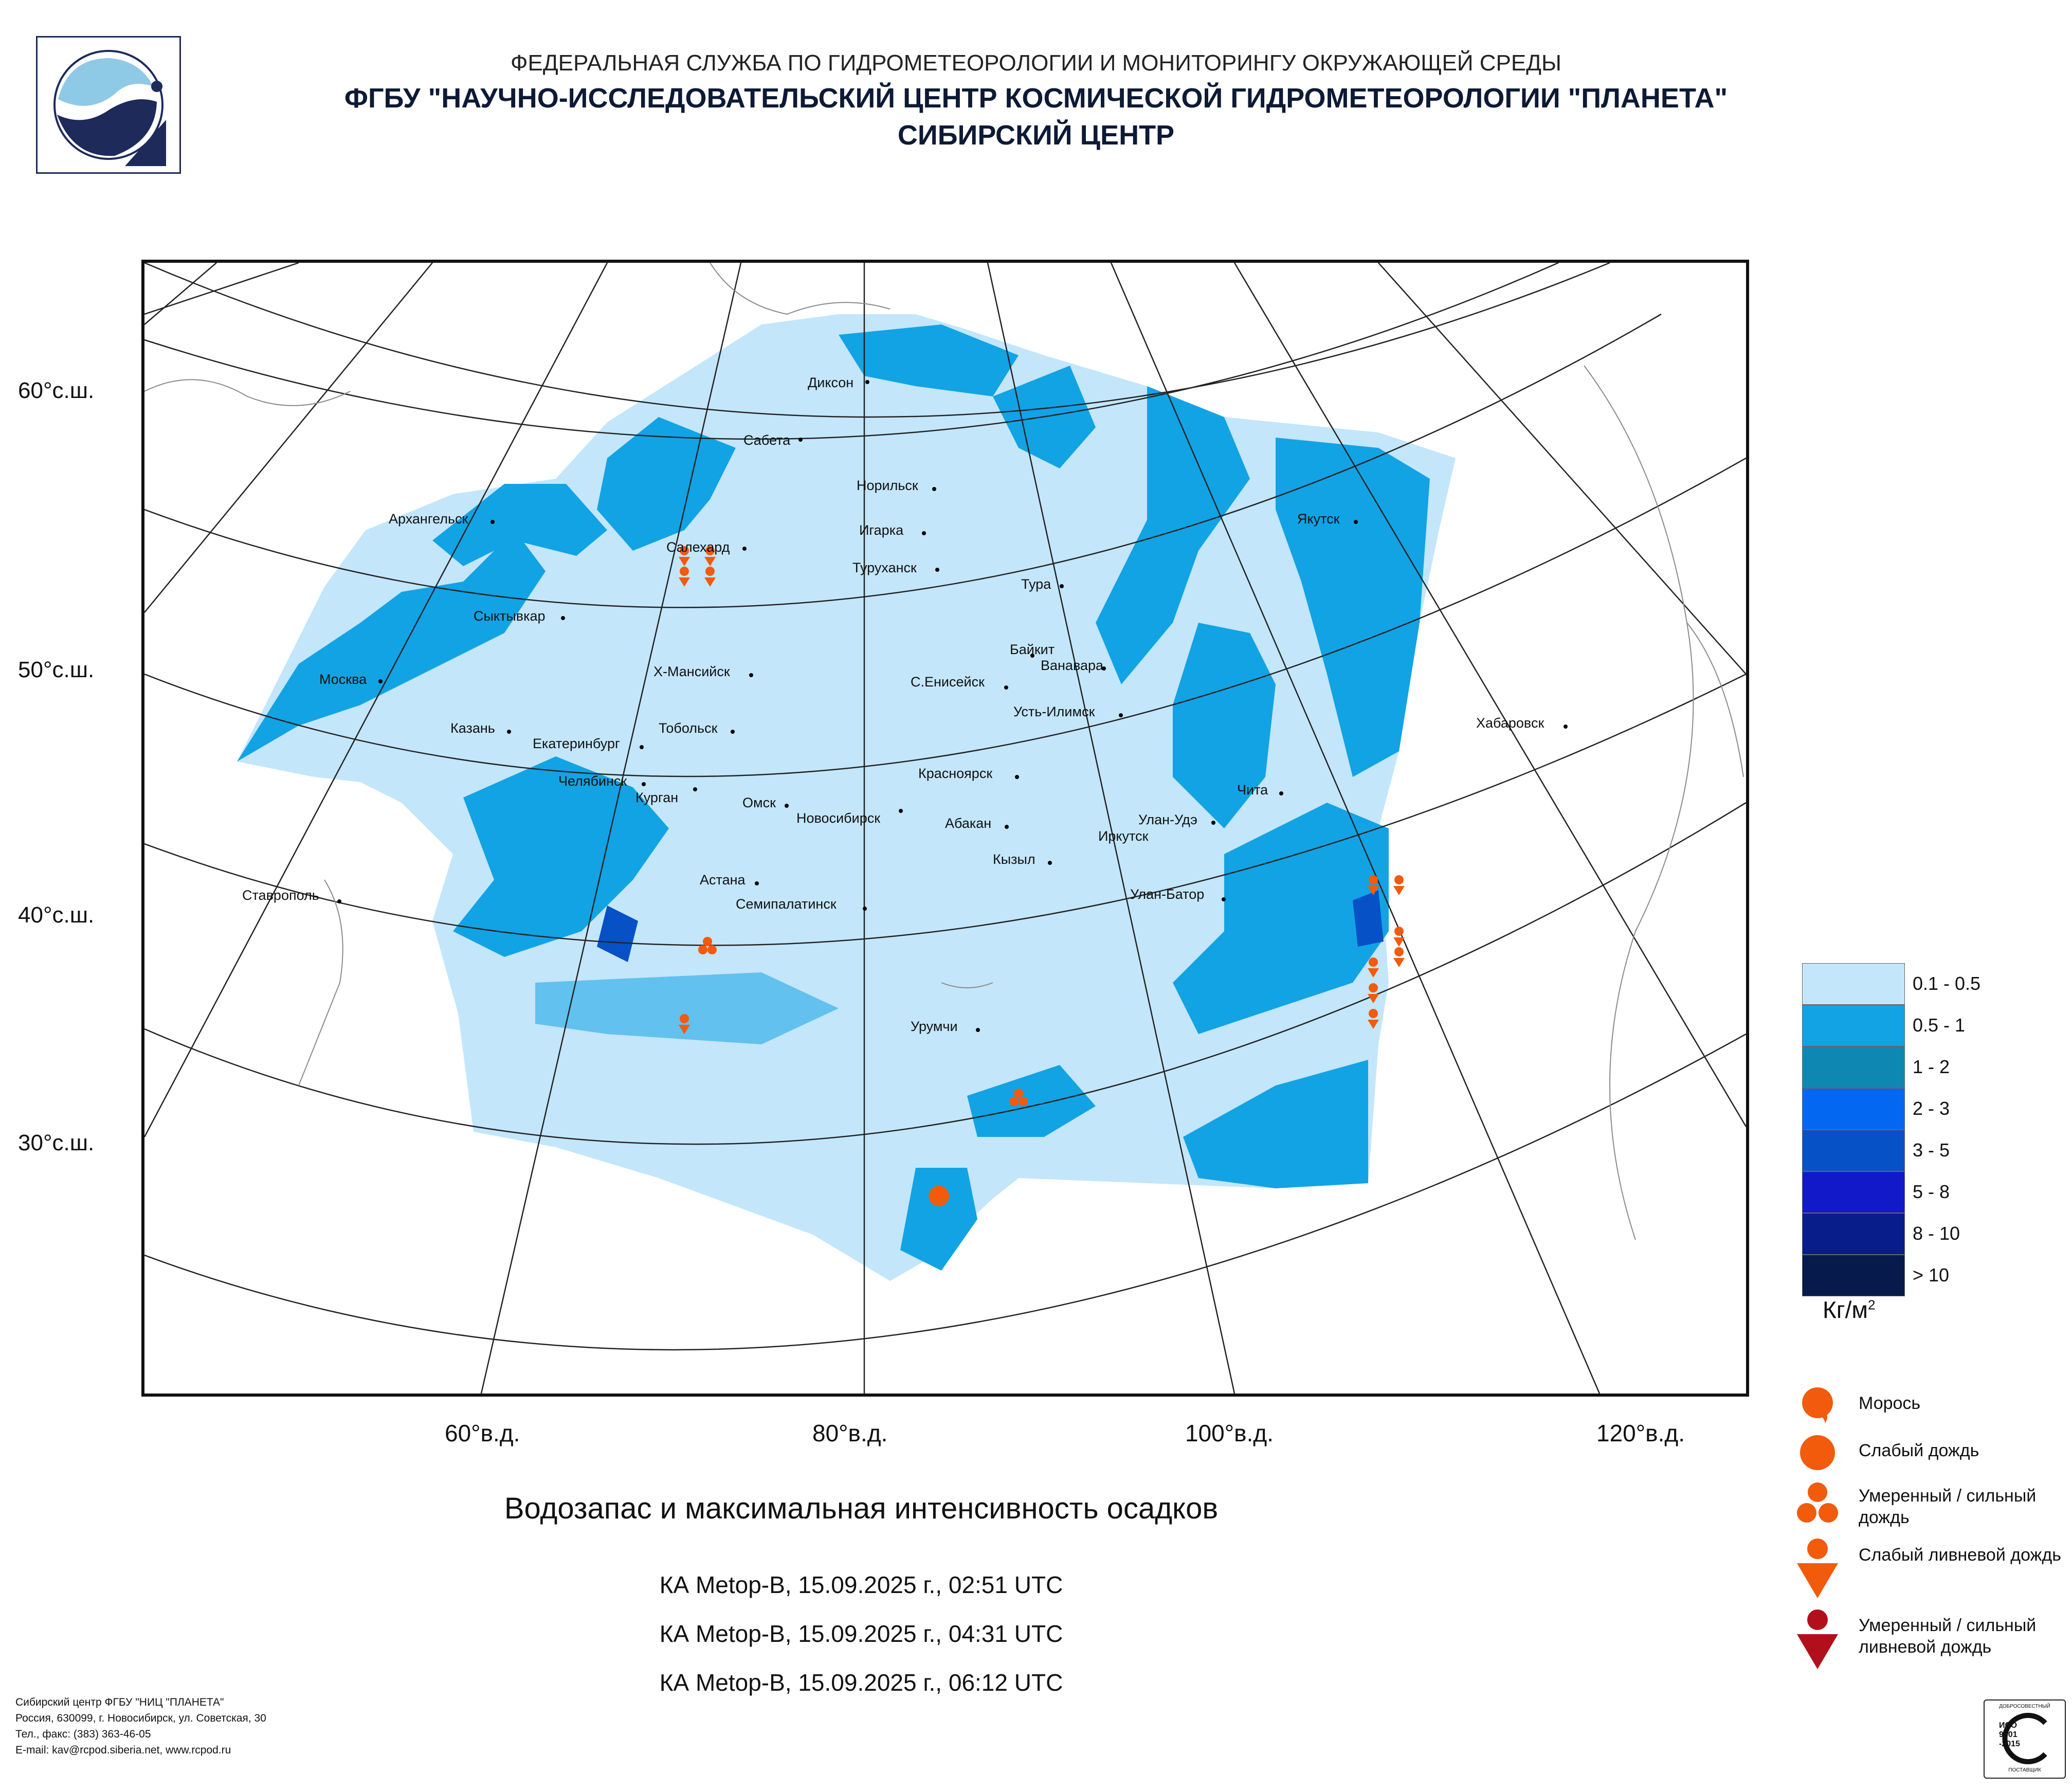  Describe the element at coordinates (1947, 983) in the screenshot. I see `legend-label: 0.1 - 0.5` at that location.